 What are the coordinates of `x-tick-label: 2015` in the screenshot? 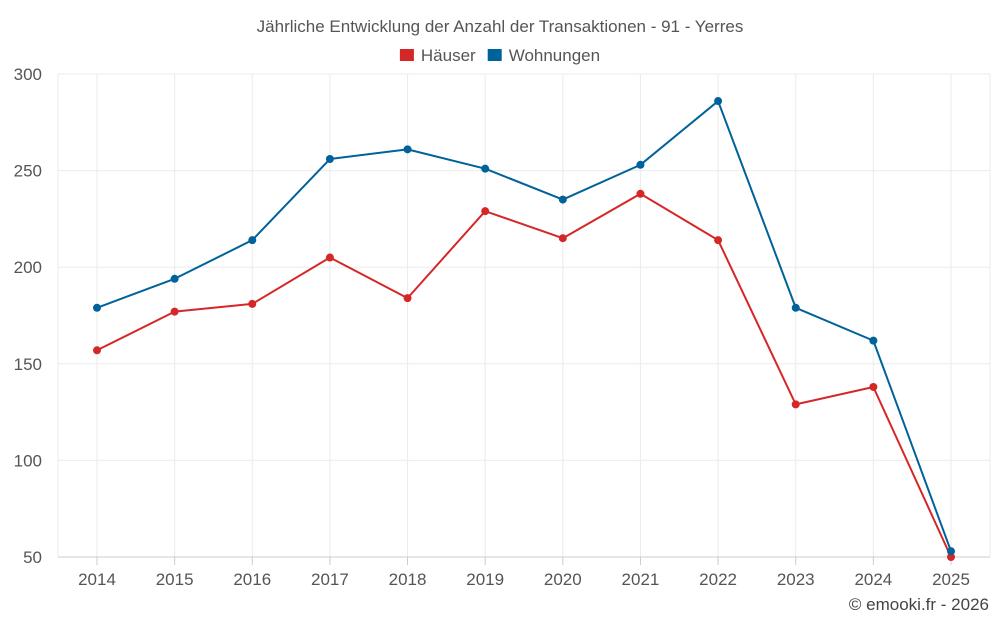 It's located at (175, 579).